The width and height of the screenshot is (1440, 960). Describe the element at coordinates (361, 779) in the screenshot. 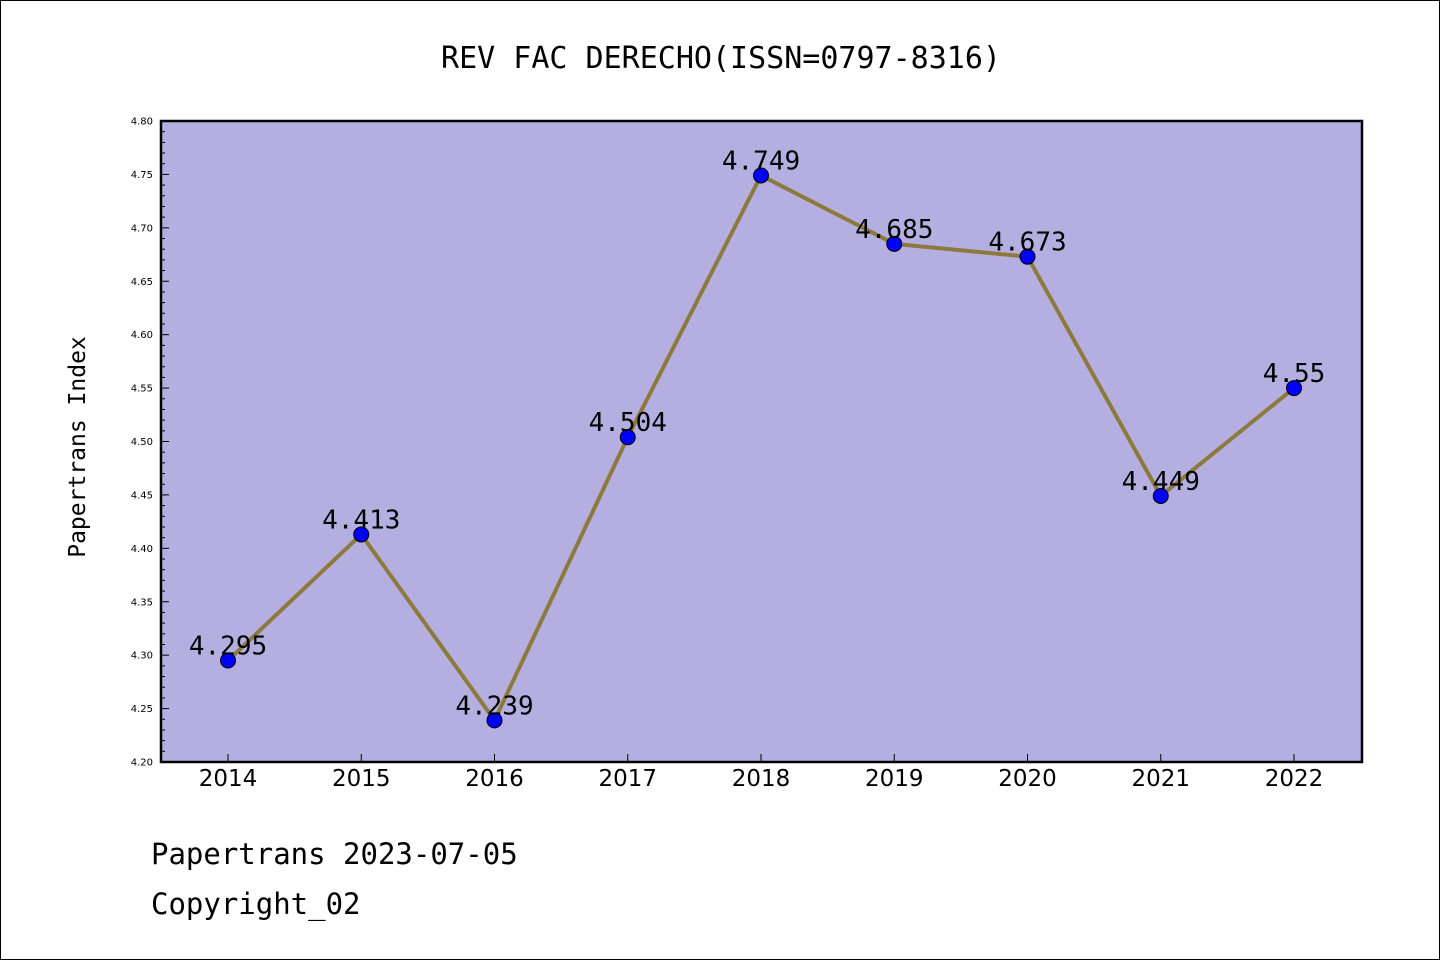

I see `x-tick-label: 2015` at that location.